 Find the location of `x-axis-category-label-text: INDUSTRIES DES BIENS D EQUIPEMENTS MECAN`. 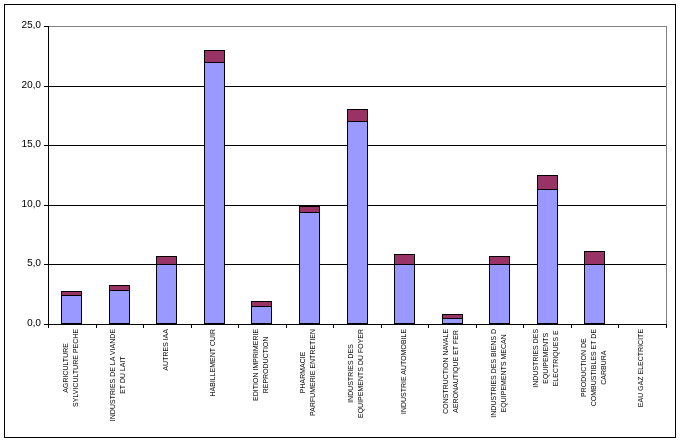

x-axis-category-label-text: INDUSTRIES DES BIENS D EQUIPEMENTS MECAN is located at coordinates (499, 373).